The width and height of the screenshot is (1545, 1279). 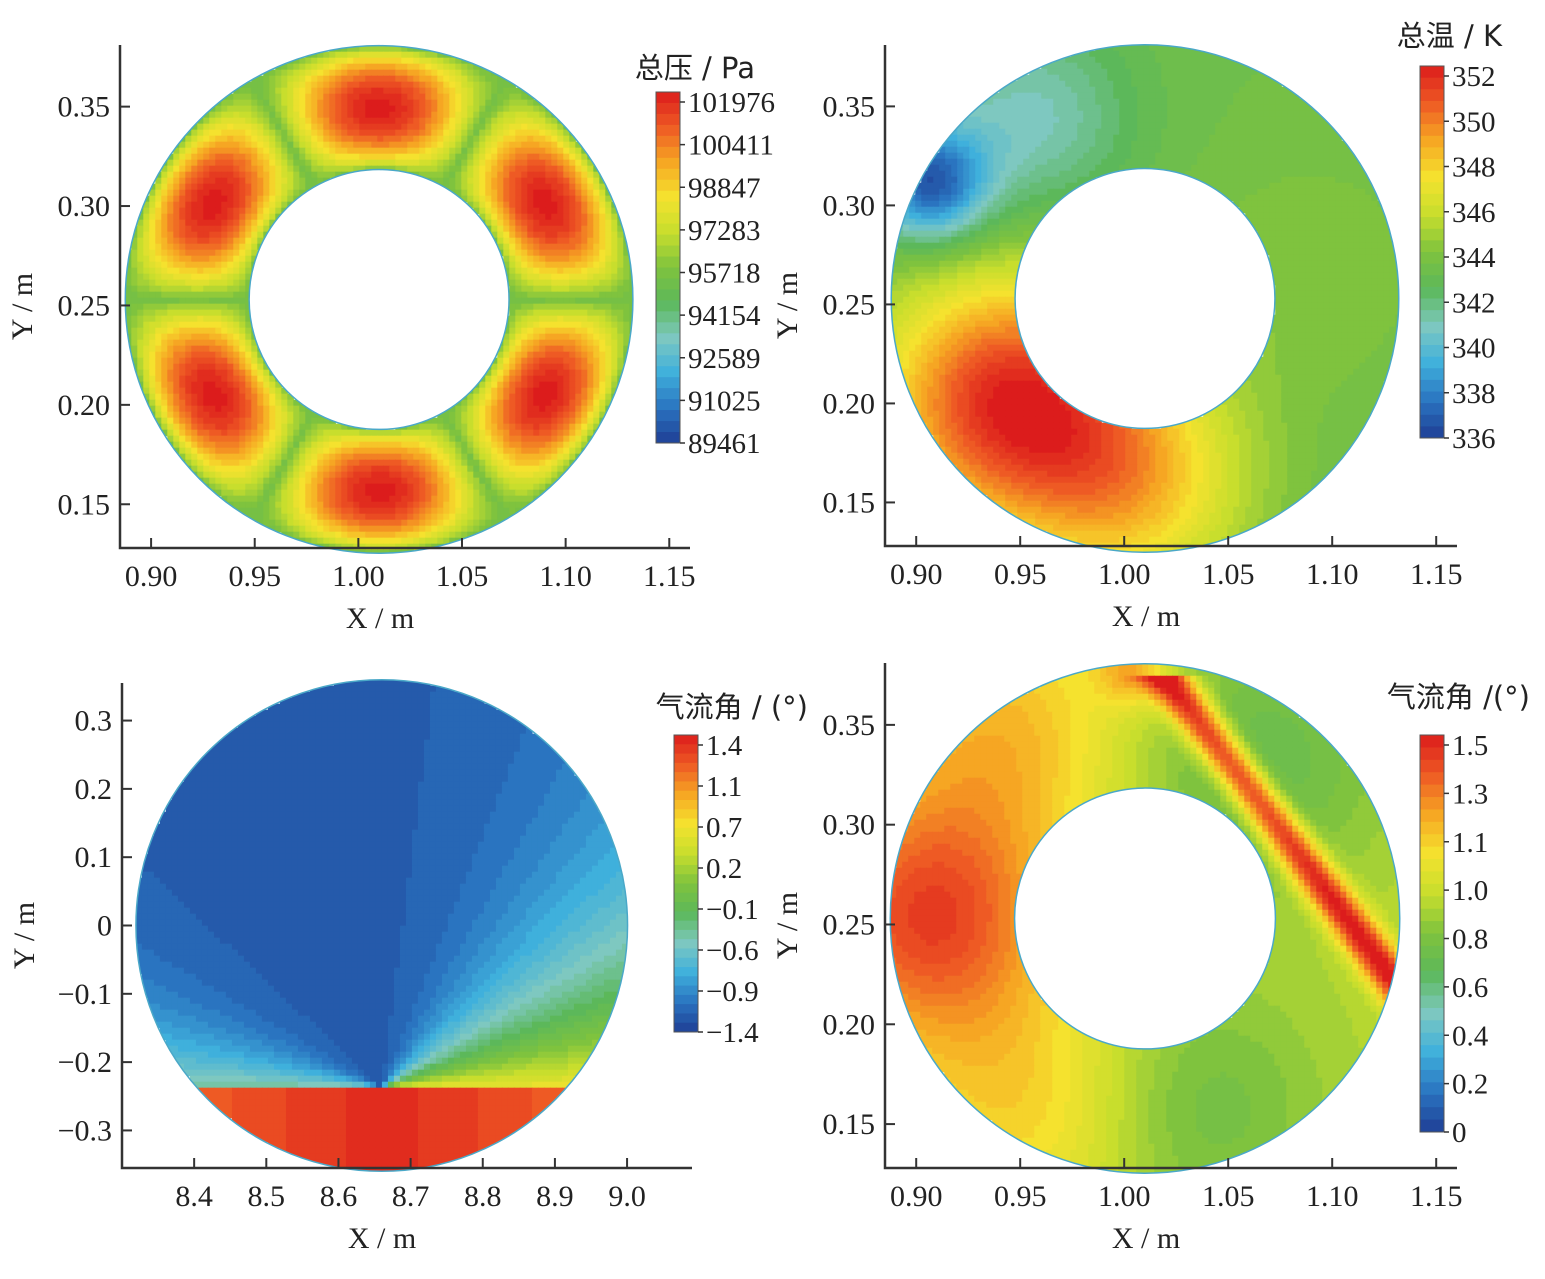 What do you see at coordinates (695, 68) in the screenshot?
I see `colorbar-title: 总压 / Pa` at bounding box center [695, 68].